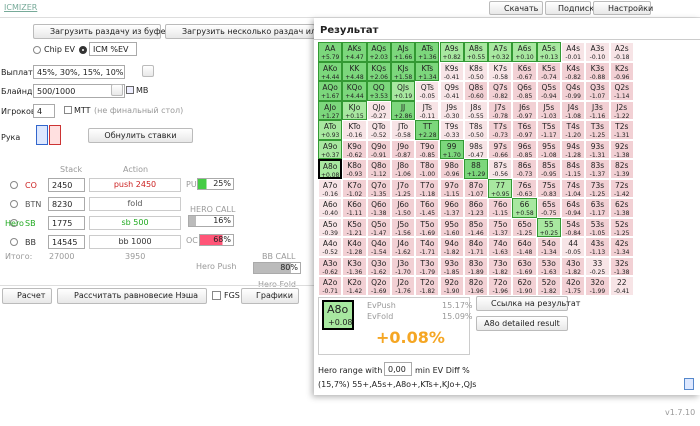 The width and height of the screenshot is (700, 426). What do you see at coordinates (44, 111) in the screenshot?
I see `select: 4` at bounding box center [44, 111].